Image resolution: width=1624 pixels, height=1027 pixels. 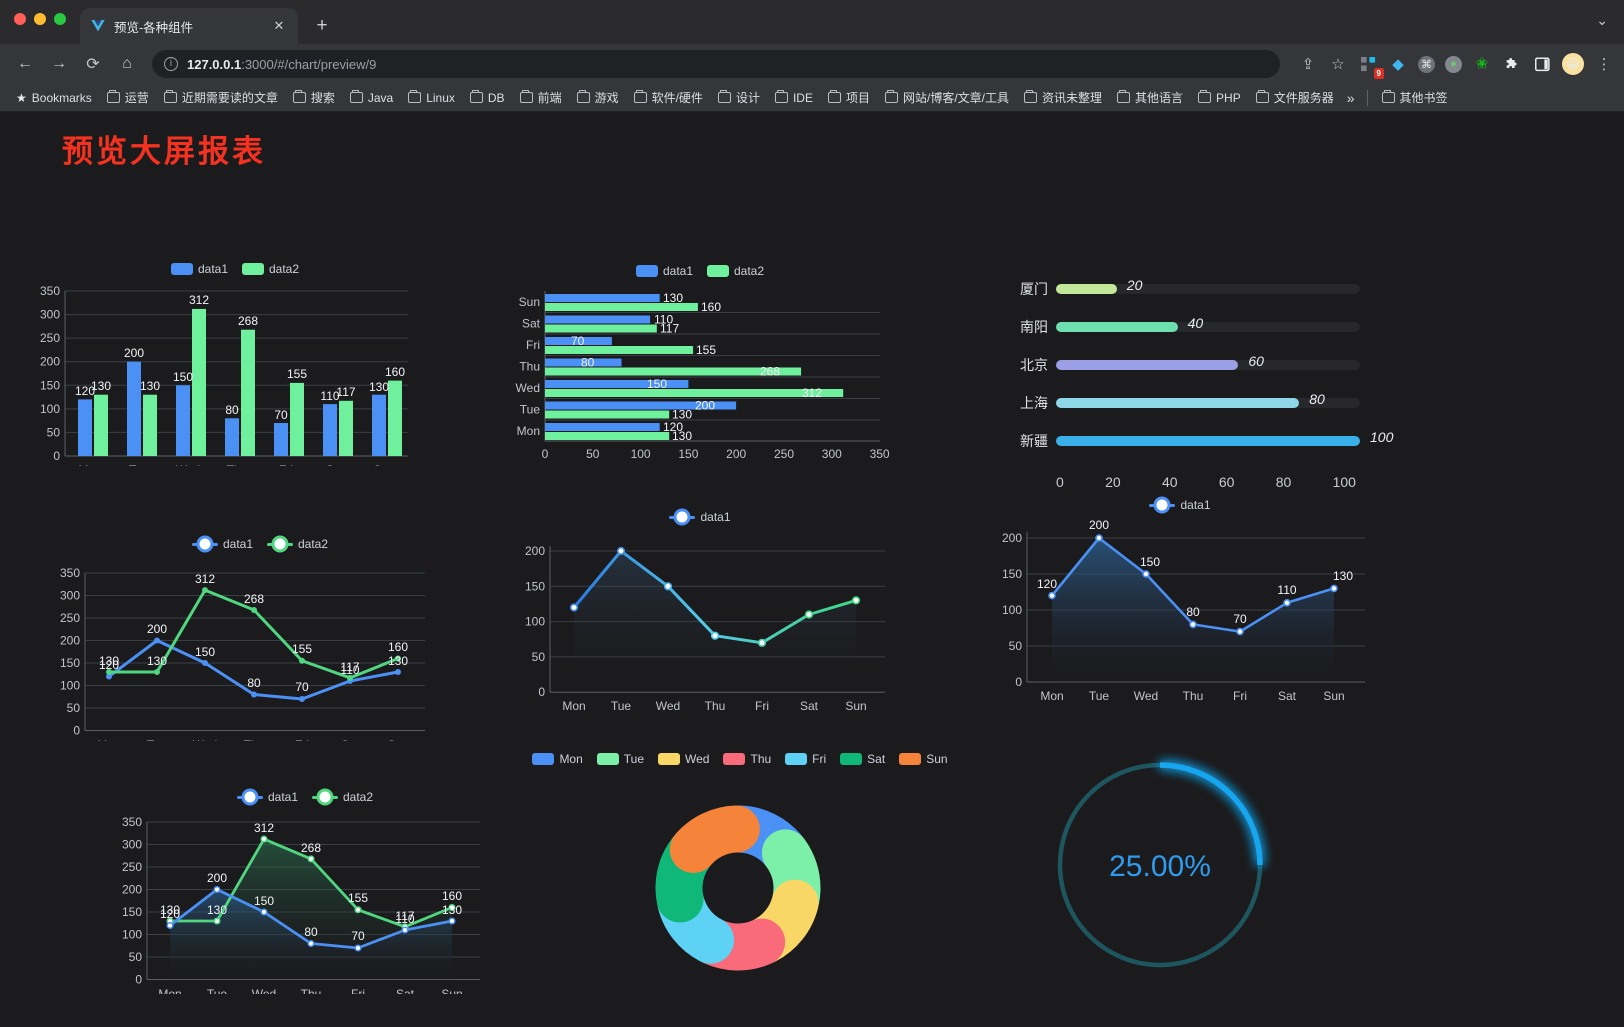 I want to click on address-bar: i 127.0.0.1:3000/#/chart/preview/9, so click(x=716, y=64).